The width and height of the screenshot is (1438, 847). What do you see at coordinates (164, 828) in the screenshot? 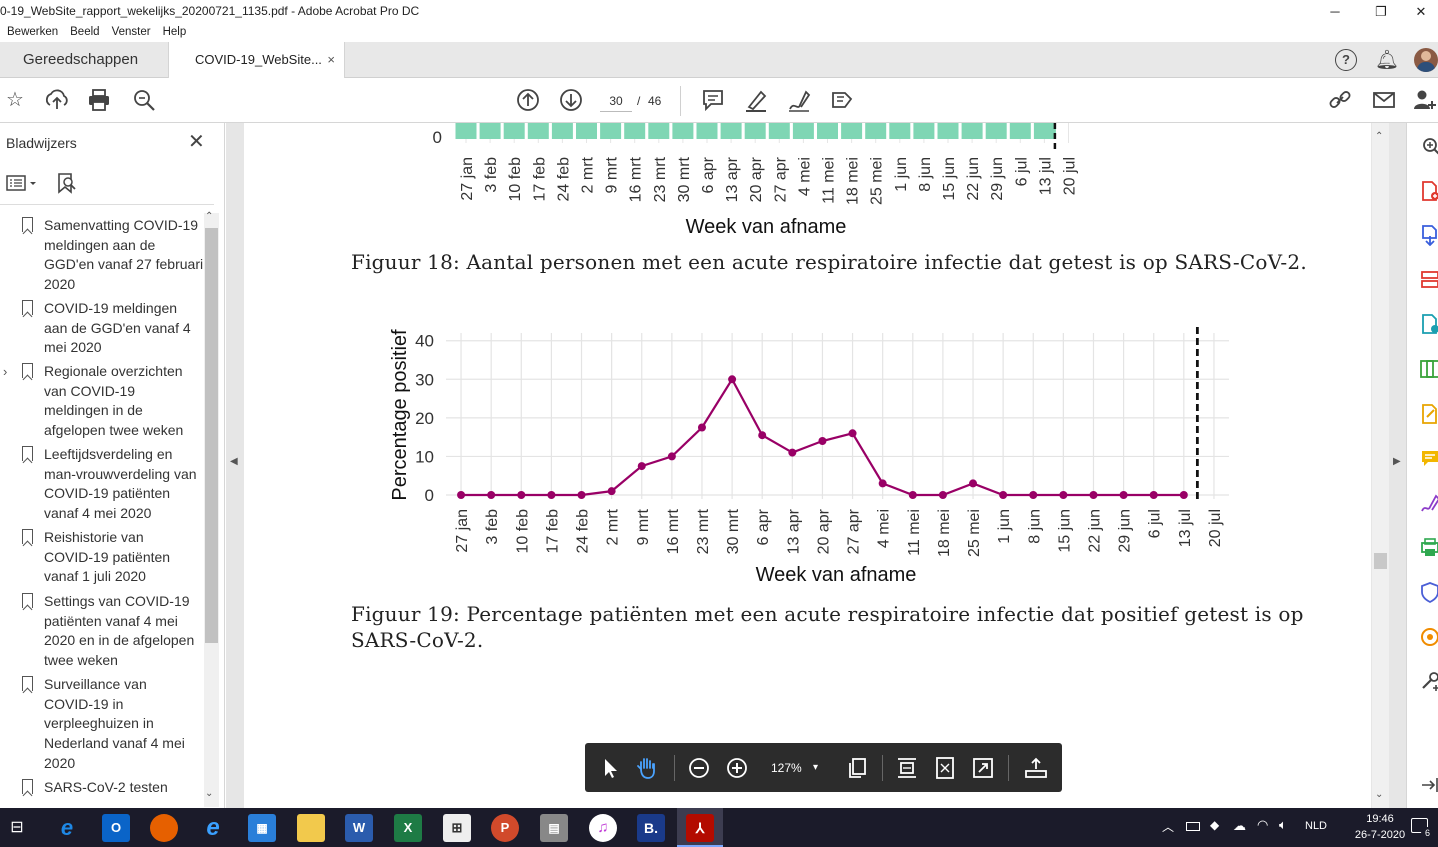
I see `firefox-icon` at bounding box center [164, 828].